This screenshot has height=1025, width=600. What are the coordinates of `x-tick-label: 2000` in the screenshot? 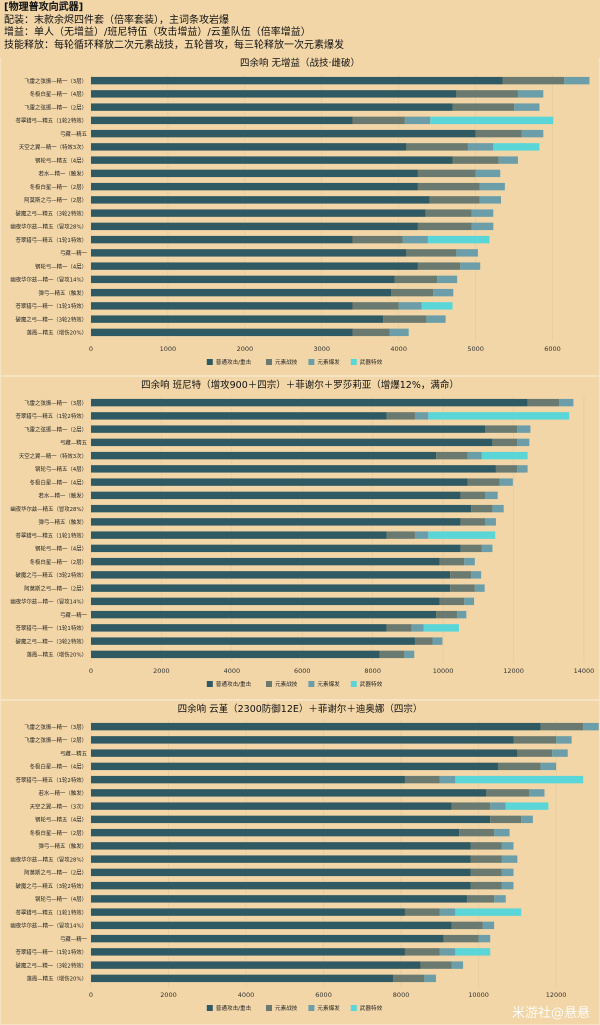 It's located at (245, 349).